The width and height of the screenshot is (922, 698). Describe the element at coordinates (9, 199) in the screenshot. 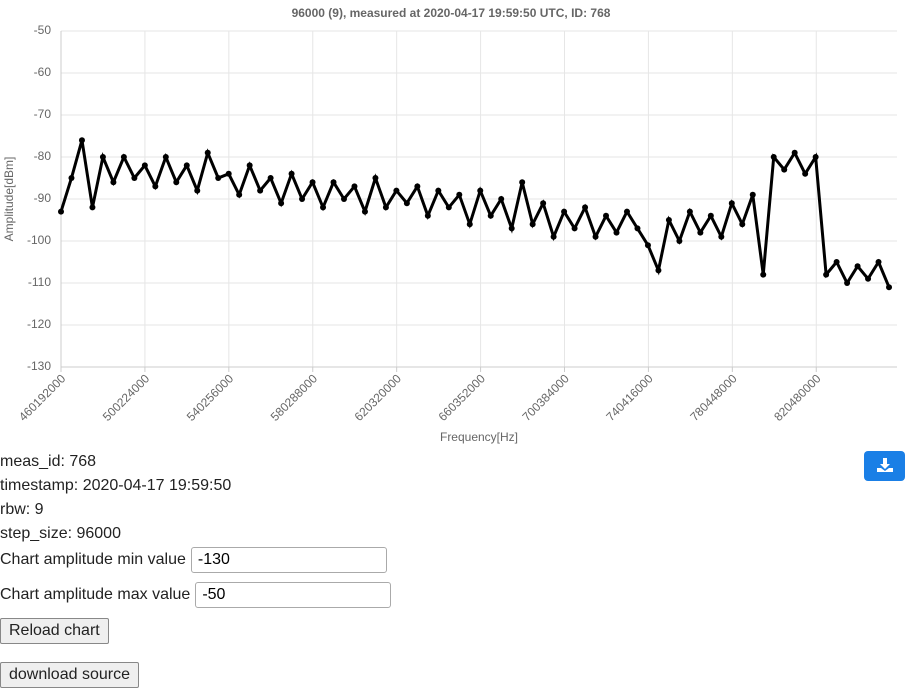

I see `y-axis-label: Amplitude[dBm]` at that location.